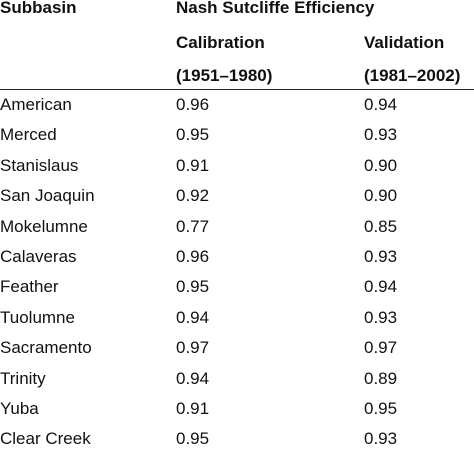  What do you see at coordinates (404, 42) in the screenshot?
I see `header-validation: Validation` at bounding box center [404, 42].